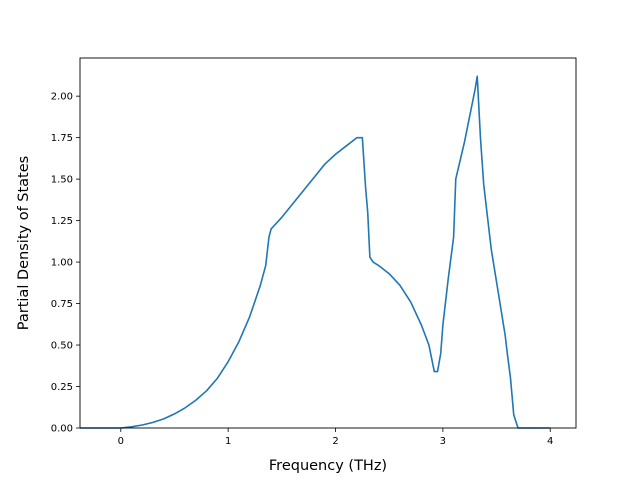 The image size is (640, 480). What do you see at coordinates (328, 466) in the screenshot?
I see `x-axis-label: Frequency (THz)` at bounding box center [328, 466].